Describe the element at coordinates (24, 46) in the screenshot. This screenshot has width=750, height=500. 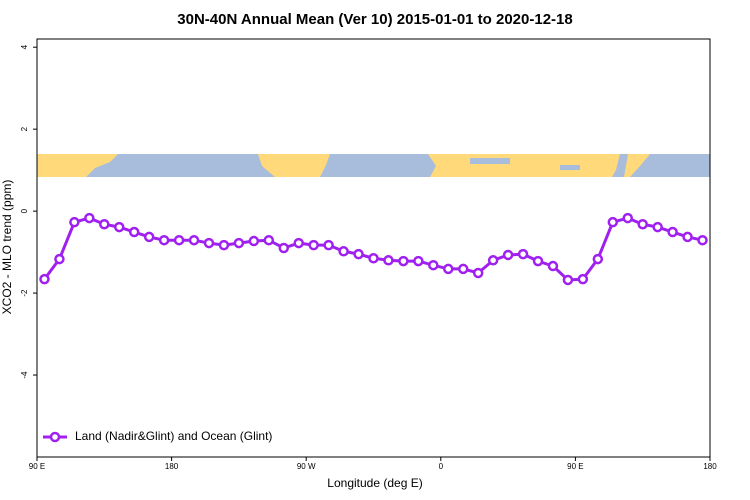
I see `y-tick-label: 4` at that location.